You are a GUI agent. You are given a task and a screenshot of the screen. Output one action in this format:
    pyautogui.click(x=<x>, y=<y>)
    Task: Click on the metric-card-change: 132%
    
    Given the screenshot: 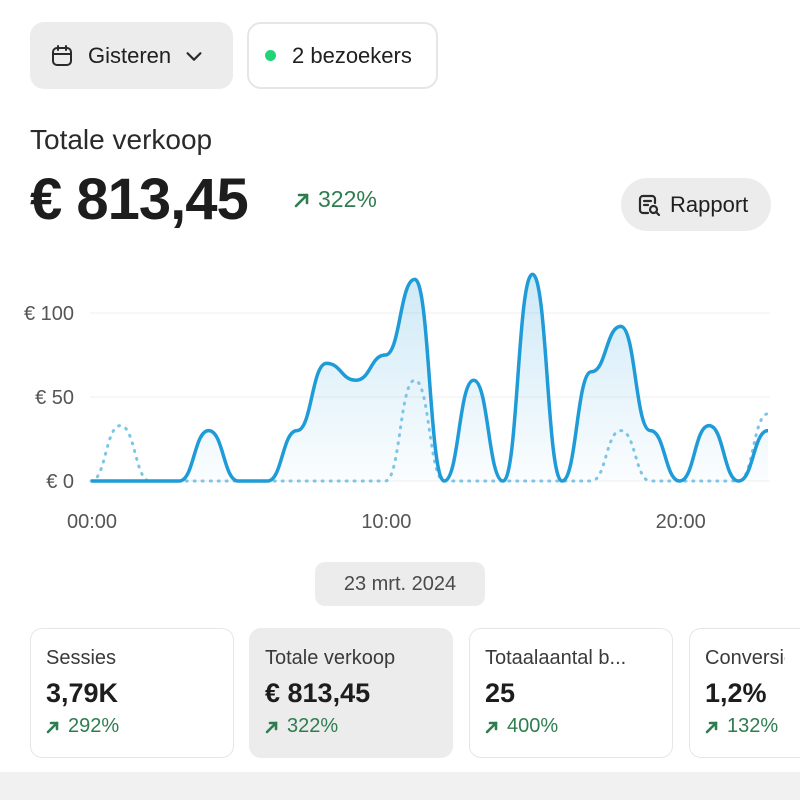 What is the action you would take?
    pyautogui.click(x=745, y=726)
    